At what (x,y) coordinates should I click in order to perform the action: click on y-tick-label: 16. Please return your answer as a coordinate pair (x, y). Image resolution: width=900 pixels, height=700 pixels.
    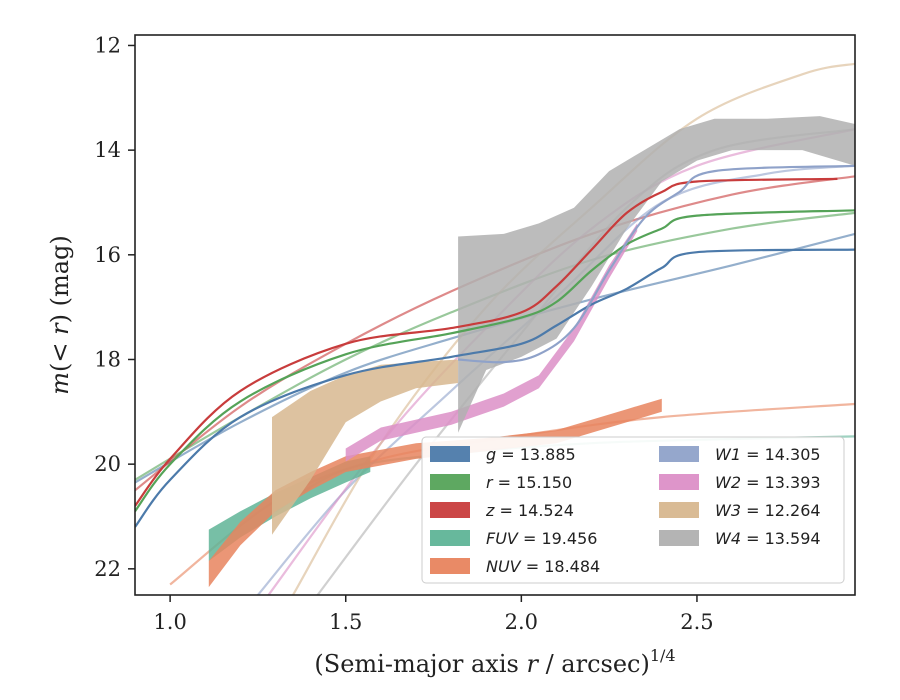
    Looking at the image, I should click on (107, 255).